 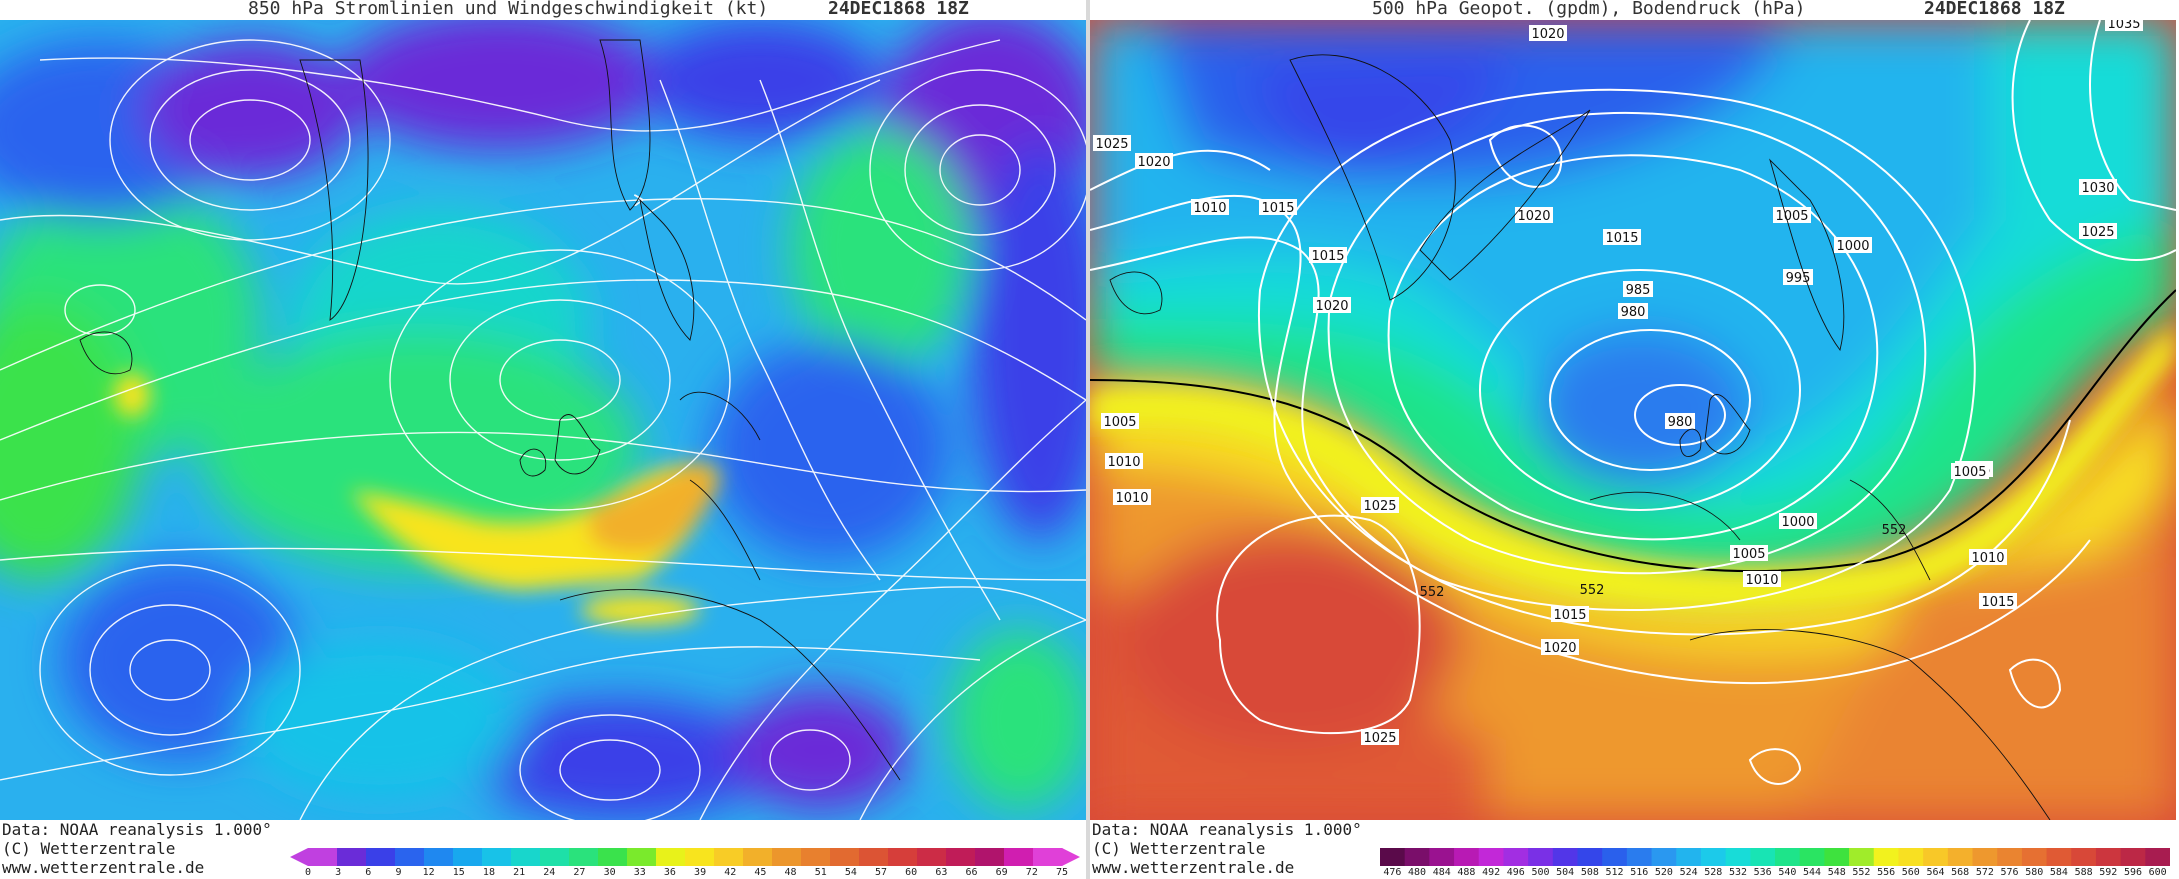 I want to click on wind-speed-colorbar-tick-label: 21, so click(x=519, y=872).